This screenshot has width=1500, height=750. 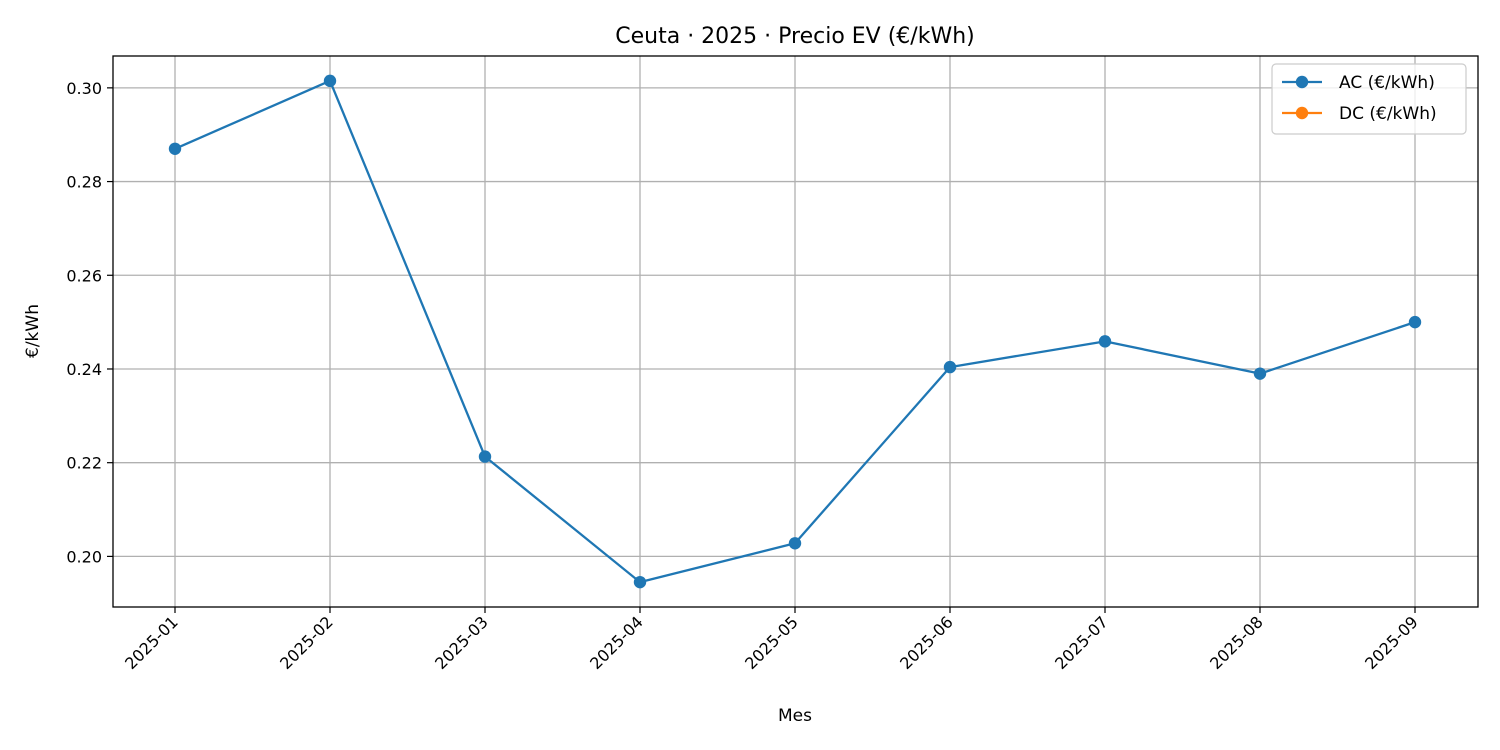 What do you see at coordinates (84, 463) in the screenshot?
I see `y-tick-label: 0.22` at bounding box center [84, 463].